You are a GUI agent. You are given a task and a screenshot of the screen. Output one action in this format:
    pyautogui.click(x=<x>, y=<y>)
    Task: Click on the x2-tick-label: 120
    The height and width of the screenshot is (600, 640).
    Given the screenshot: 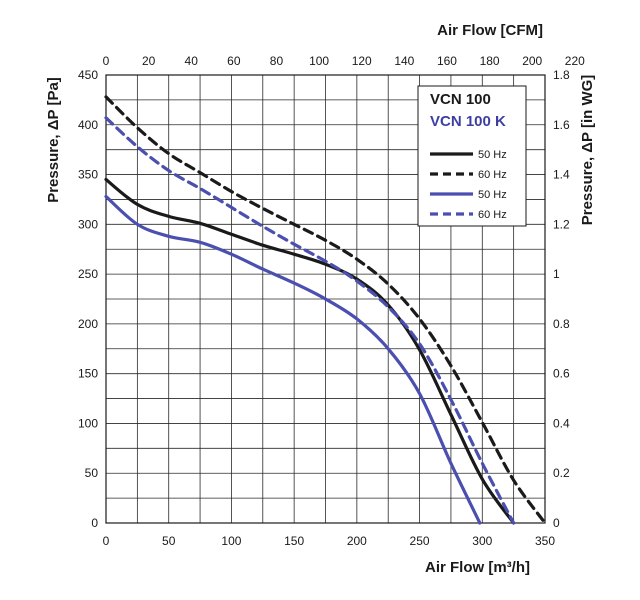 What is the action you would take?
    pyautogui.click(x=362, y=61)
    